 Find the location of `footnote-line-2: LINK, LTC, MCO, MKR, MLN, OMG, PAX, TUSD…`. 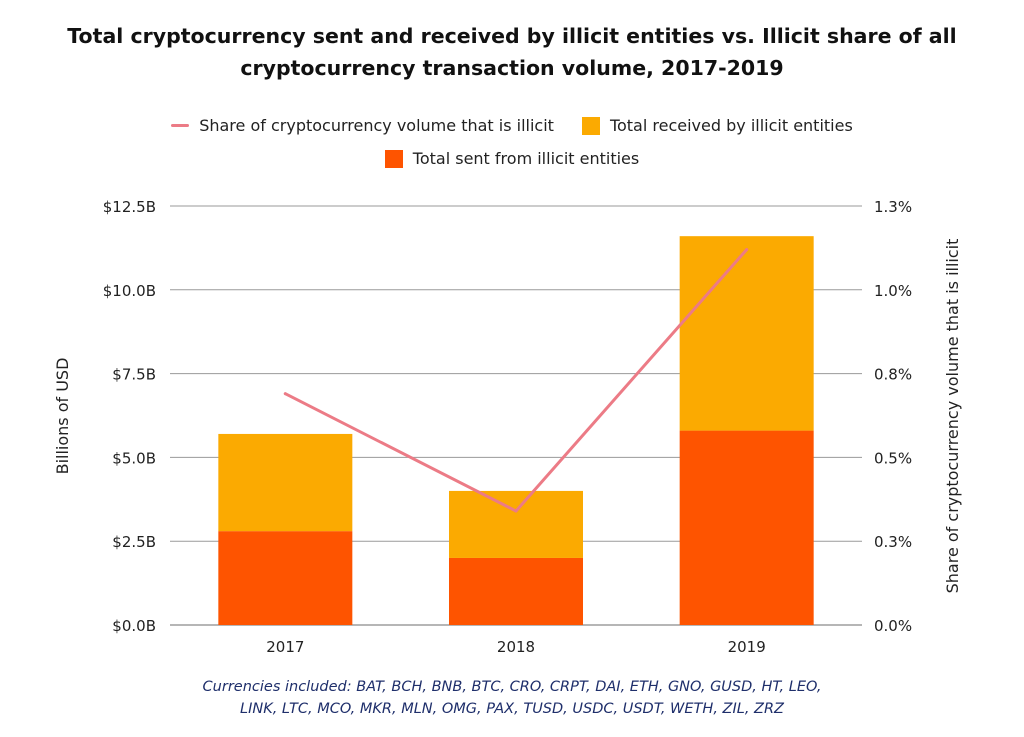

footnote-line-2: LINK, LTC, MCO, MKR, MLN, OMG, PAX, TUSD… is located at coordinates (512, 709).